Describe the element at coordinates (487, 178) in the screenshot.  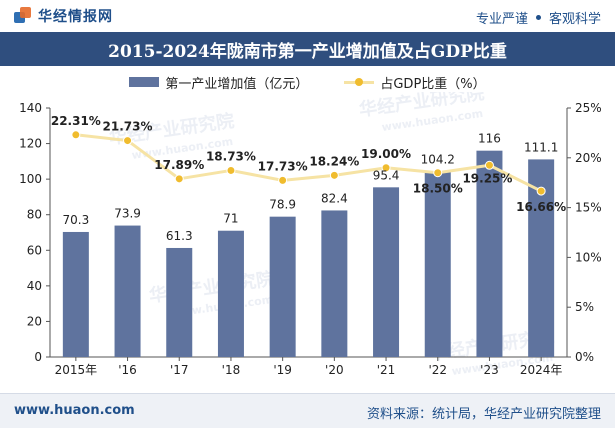
I see `share-value-label: 19.25%` at that location.